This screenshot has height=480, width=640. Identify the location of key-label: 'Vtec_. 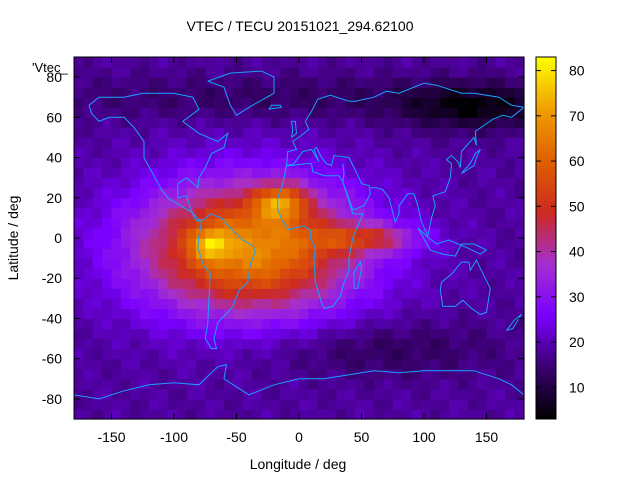
(50, 67).